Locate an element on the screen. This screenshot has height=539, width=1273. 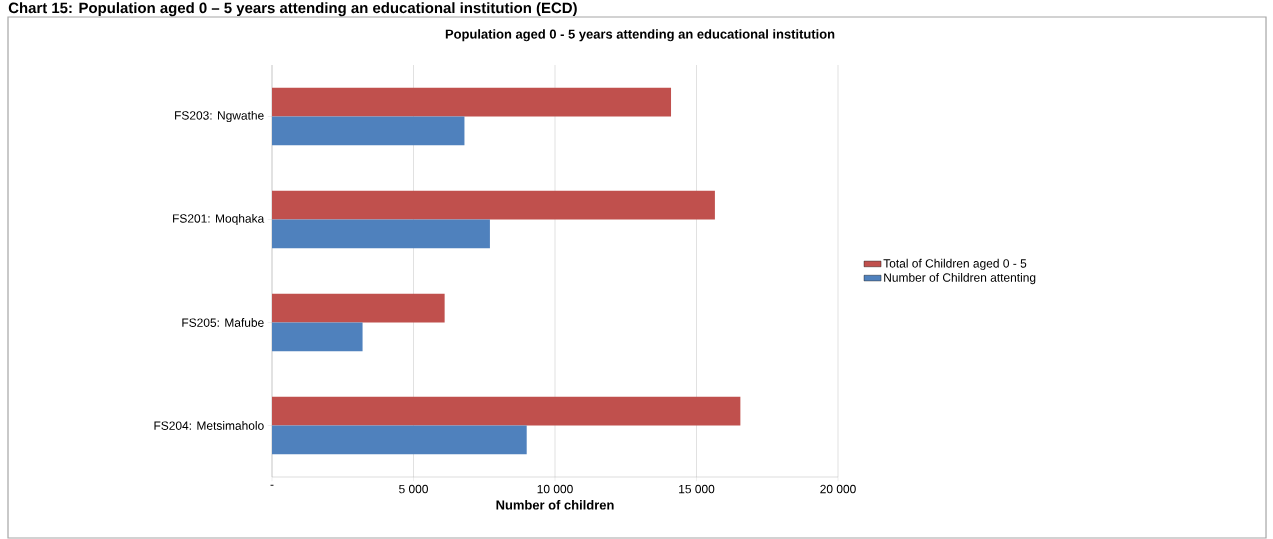
legend-label: Total of Children aged 0 - 5 is located at coordinates (955, 264).